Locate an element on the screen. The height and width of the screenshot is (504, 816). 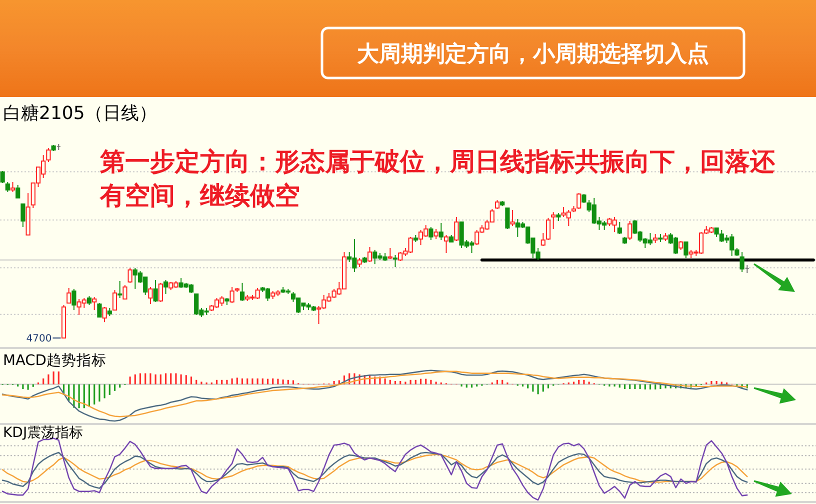
annotation: 4700 is located at coordinates (39, 339).